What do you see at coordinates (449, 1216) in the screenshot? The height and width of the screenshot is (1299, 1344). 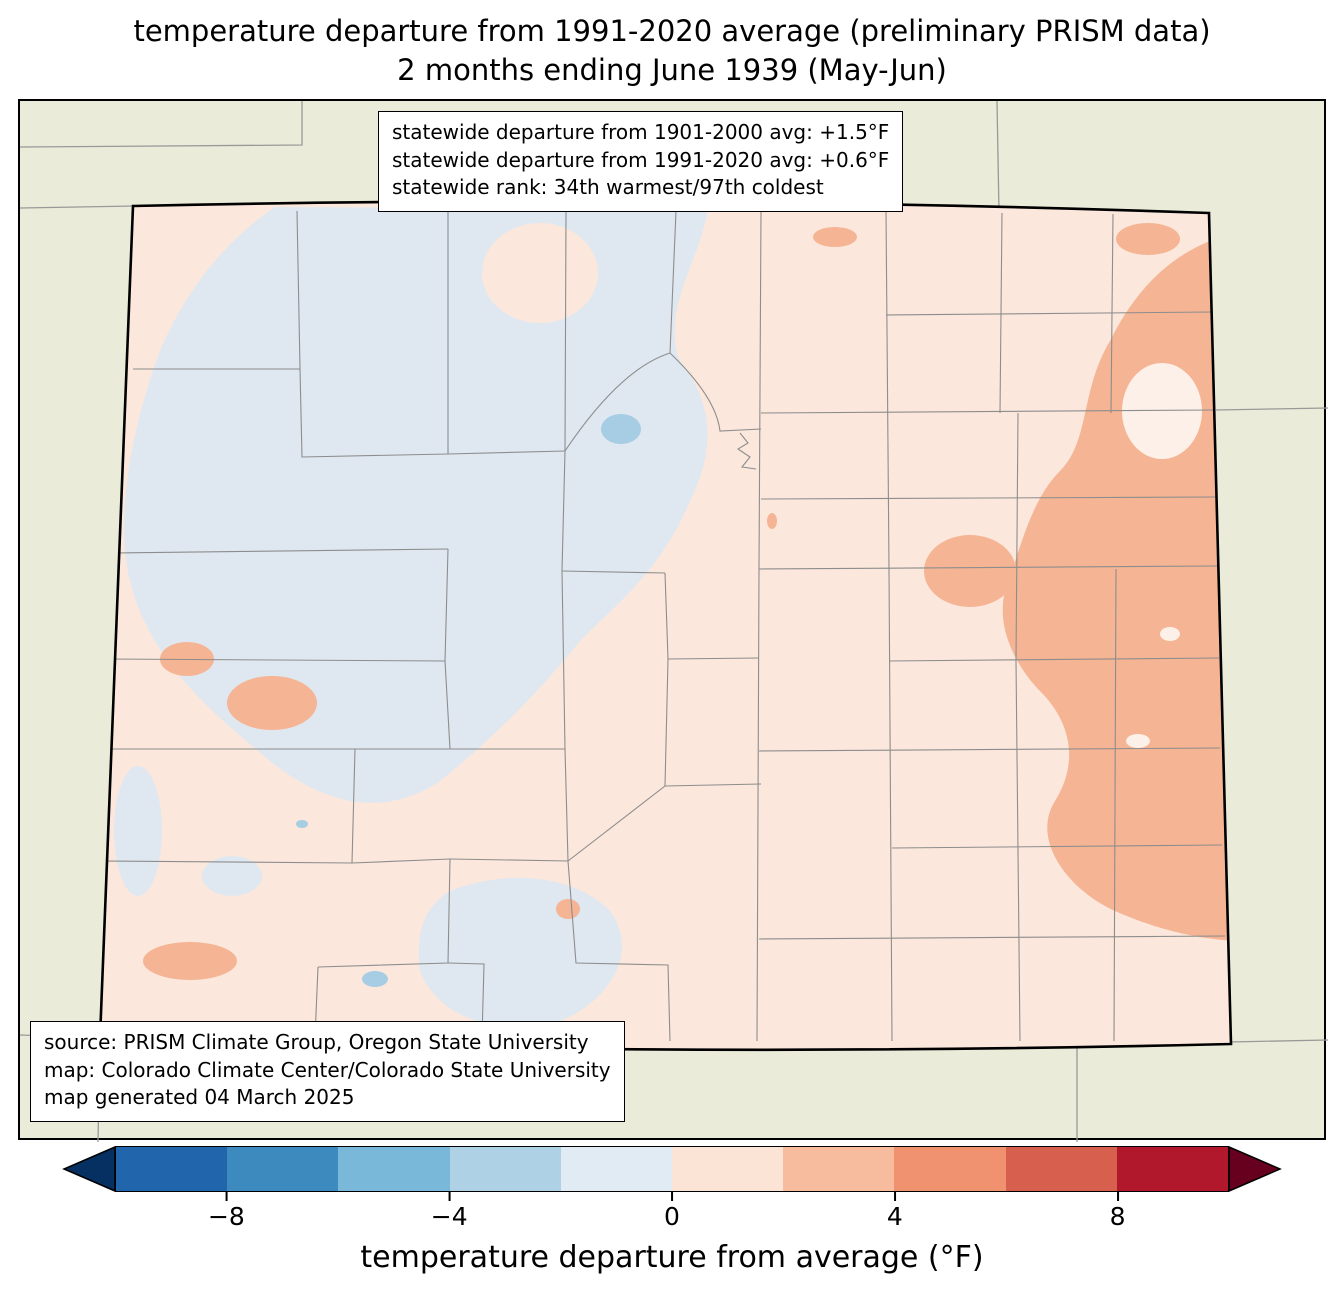 I see `tick-label: −4` at bounding box center [449, 1216].